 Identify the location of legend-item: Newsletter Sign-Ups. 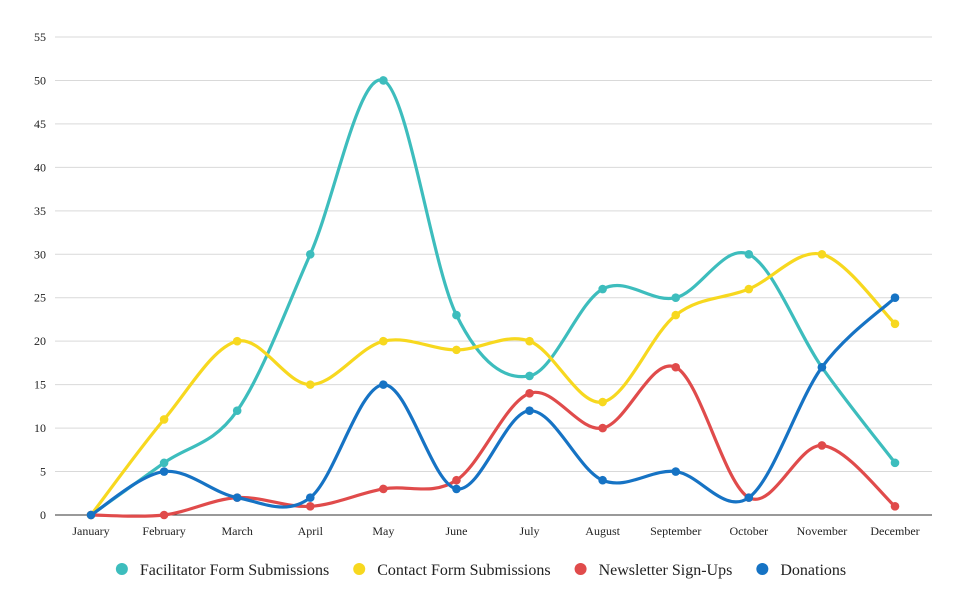
(653, 570).